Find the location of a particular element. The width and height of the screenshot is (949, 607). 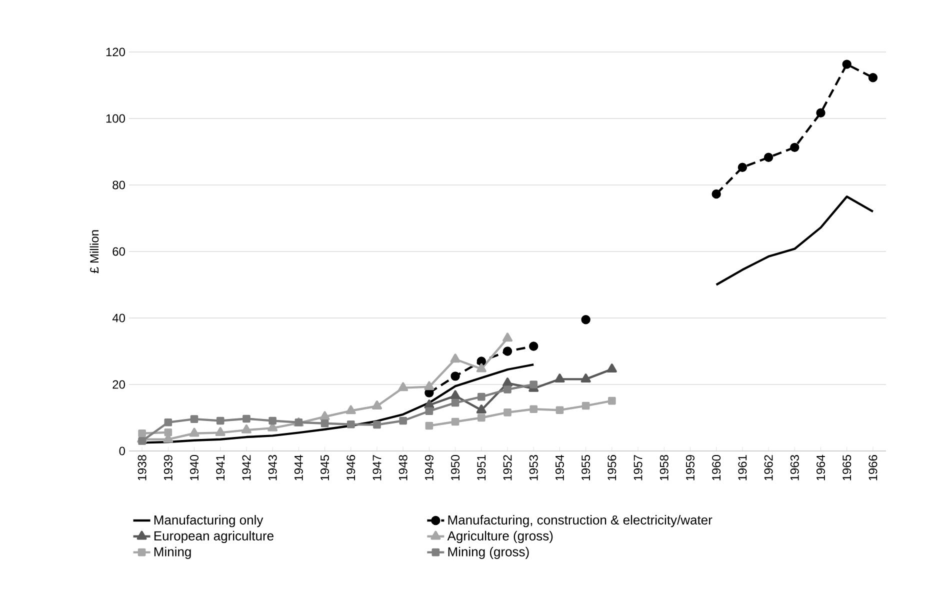

y-tick-label: 40 is located at coordinates (119, 318).